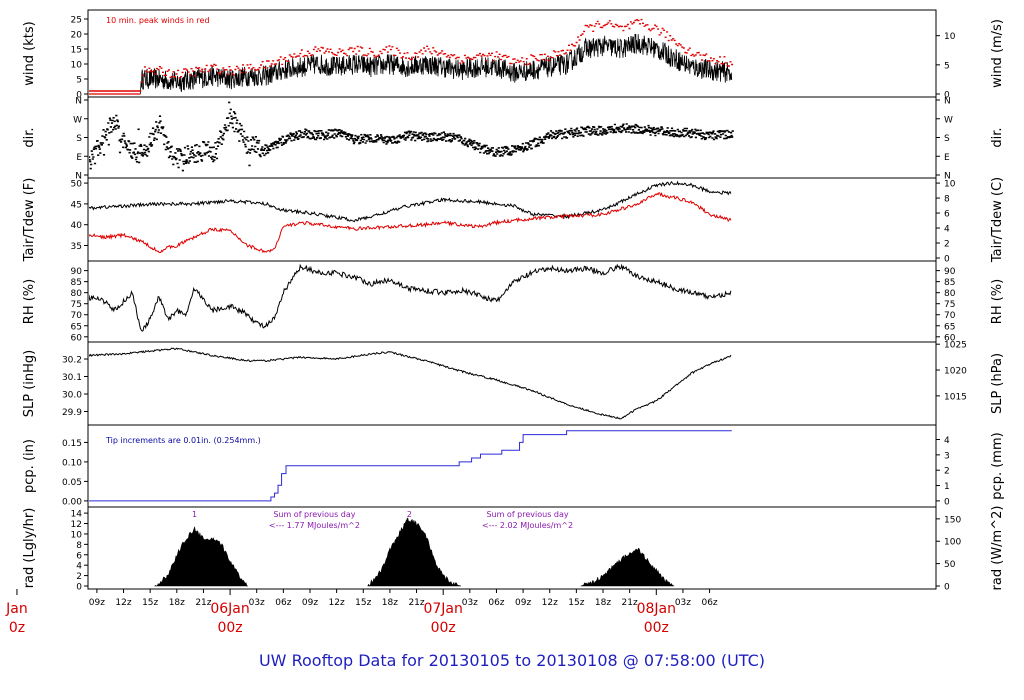  What do you see at coordinates (77, 316) in the screenshot?
I see `left-tick-label: 70` at bounding box center [77, 316].